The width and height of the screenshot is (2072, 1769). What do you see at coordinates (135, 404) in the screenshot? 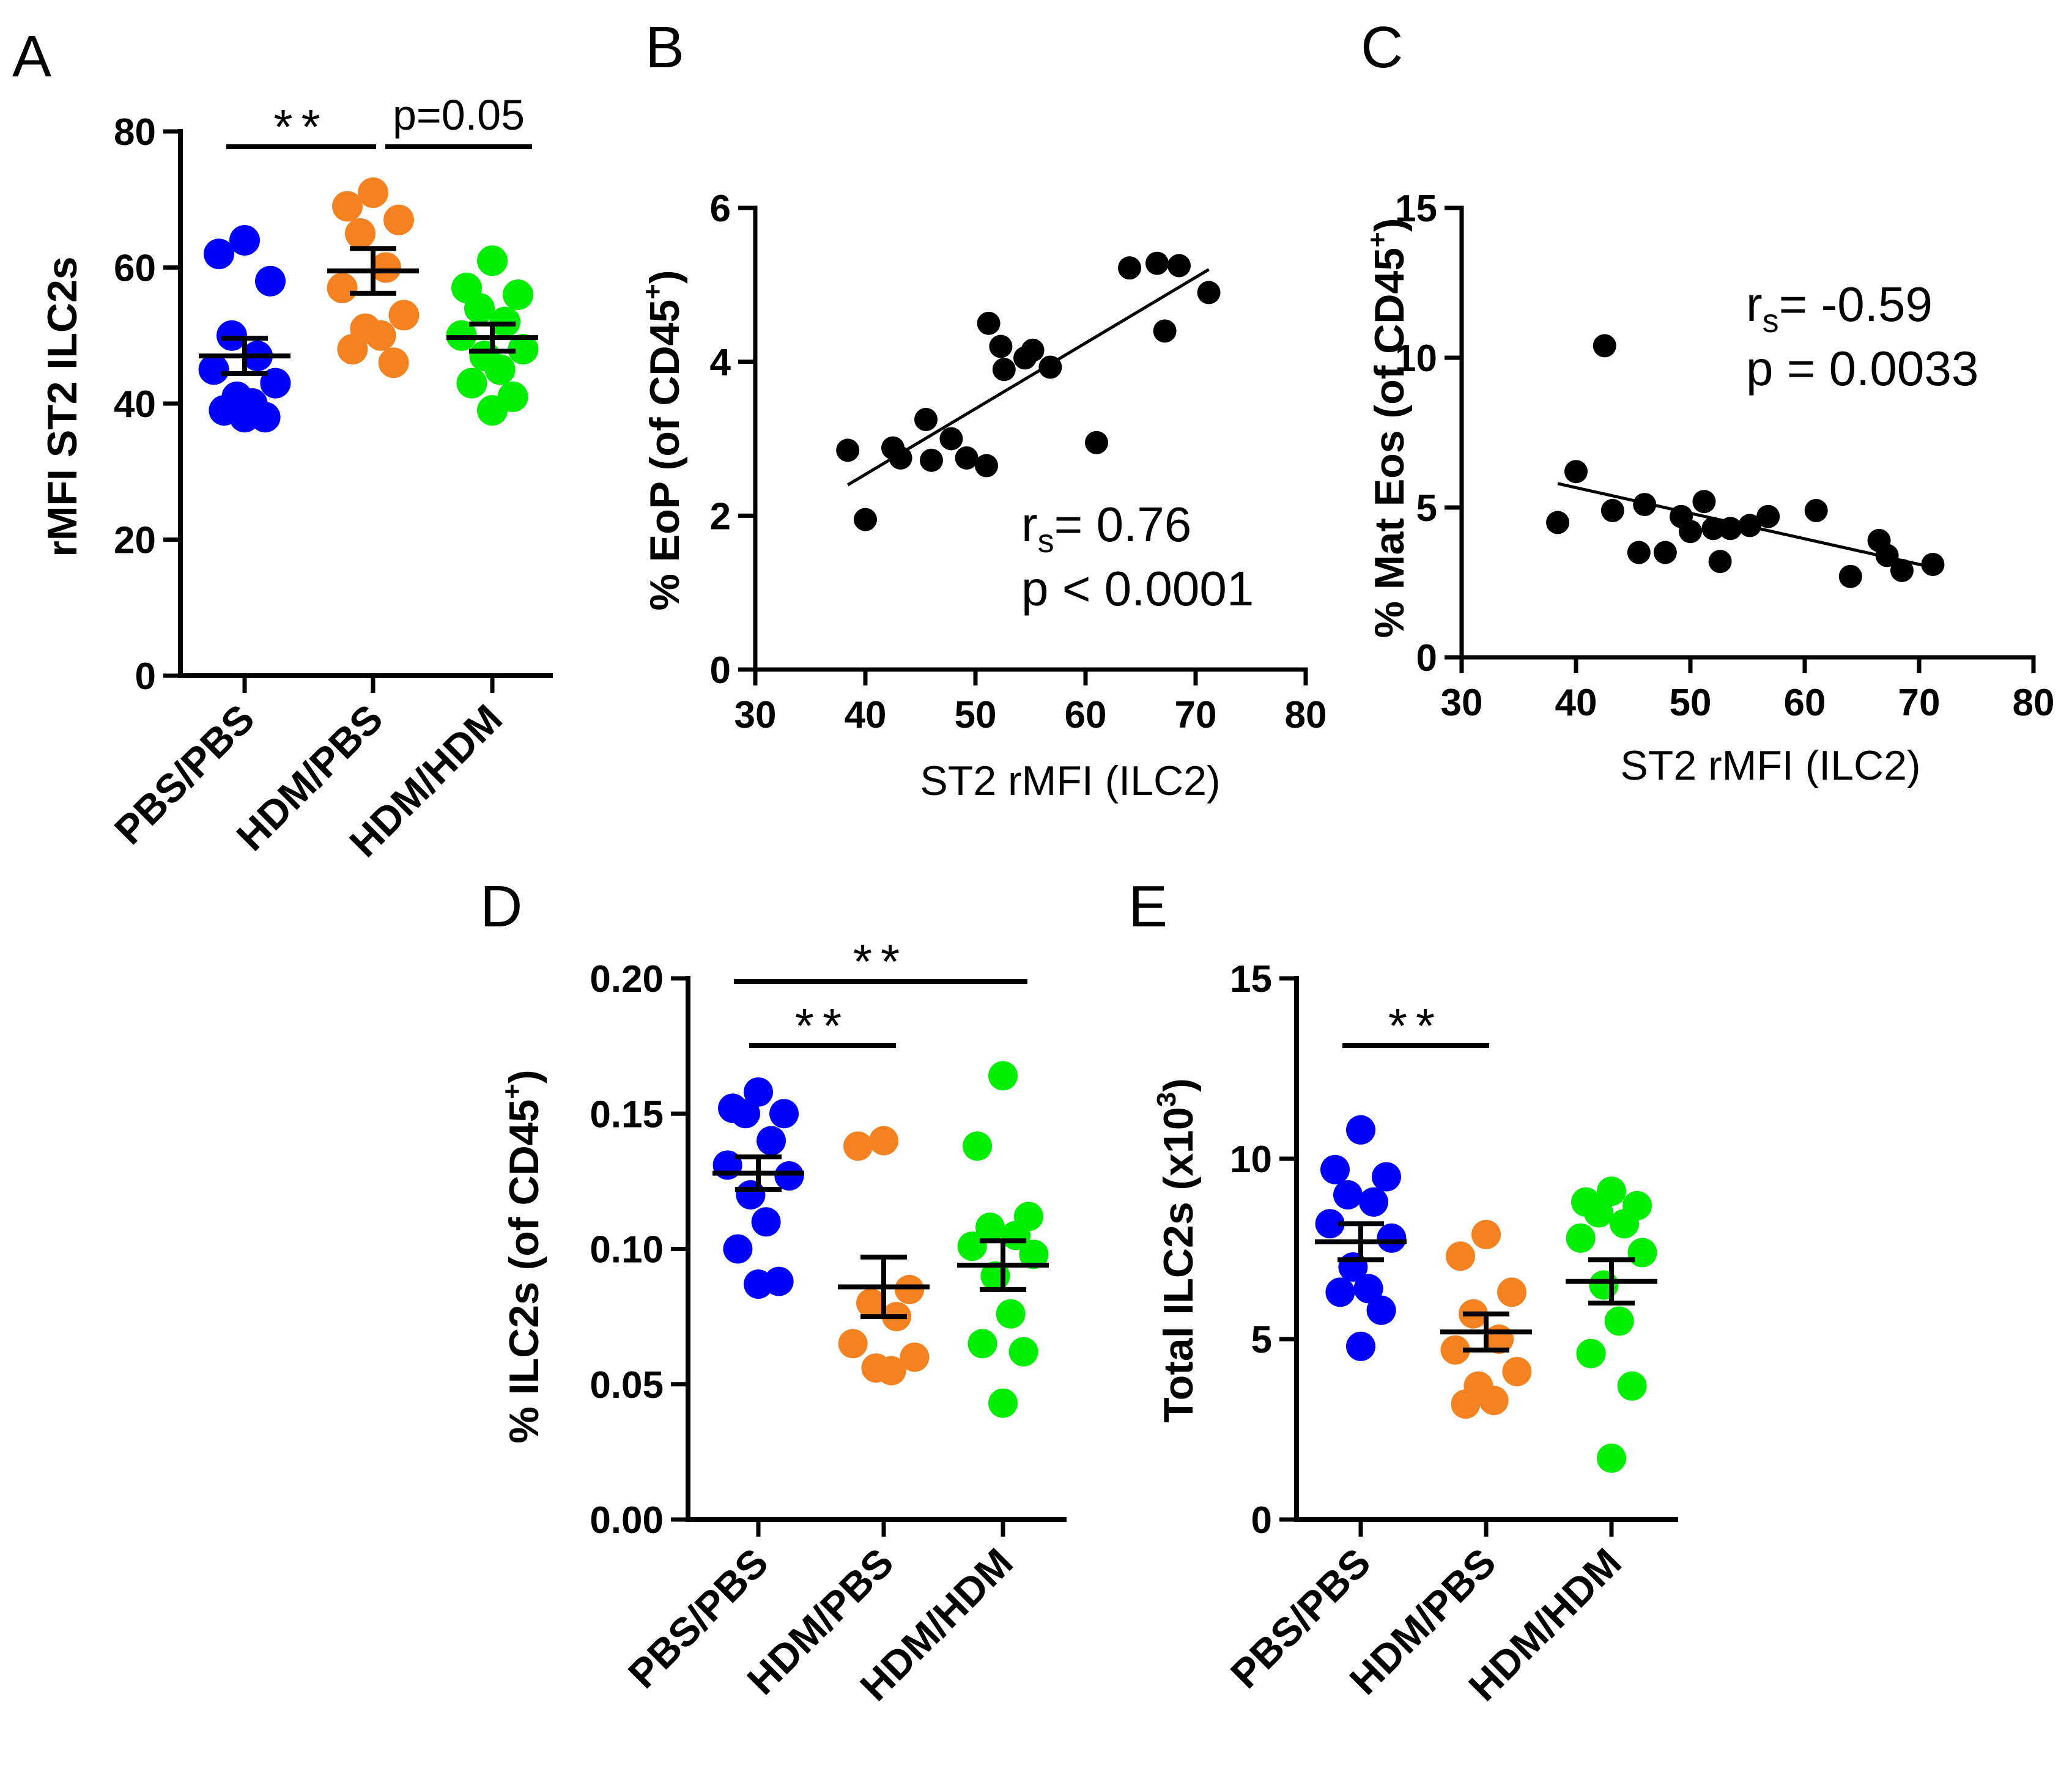
I see `panel-a-y-tick-label: 40` at bounding box center [135, 404].